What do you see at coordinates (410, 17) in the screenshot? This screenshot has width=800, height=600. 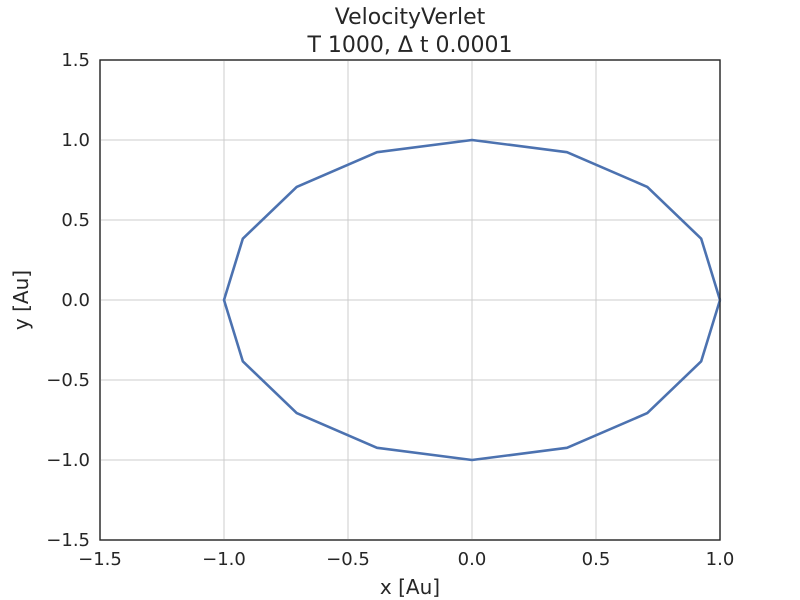 I see `chart-title: VelocityVerlet` at bounding box center [410, 17].